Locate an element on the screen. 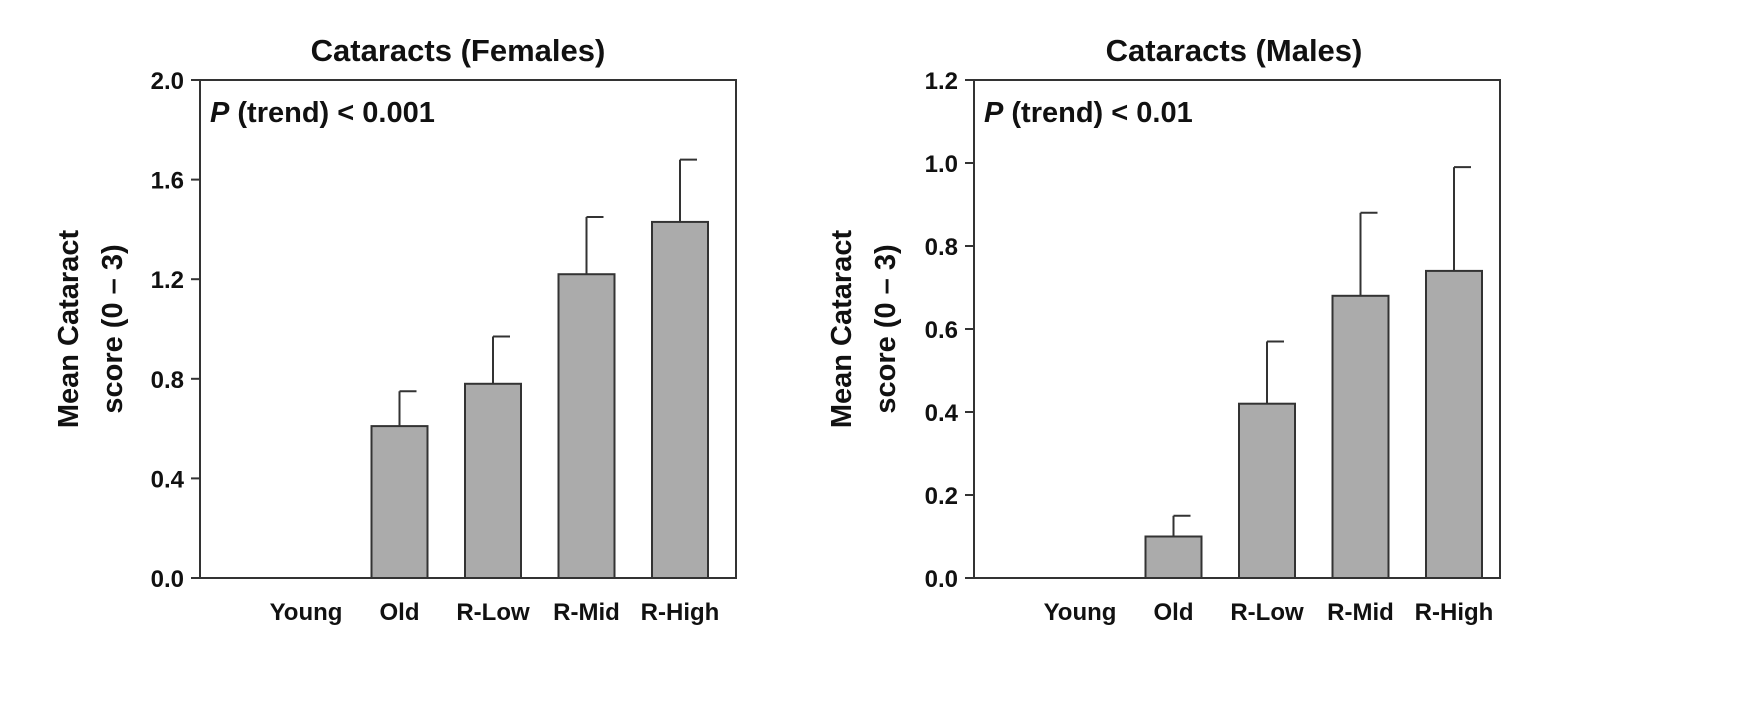  trend-annotation: P (trend) < 0.001 is located at coordinates (322, 113).